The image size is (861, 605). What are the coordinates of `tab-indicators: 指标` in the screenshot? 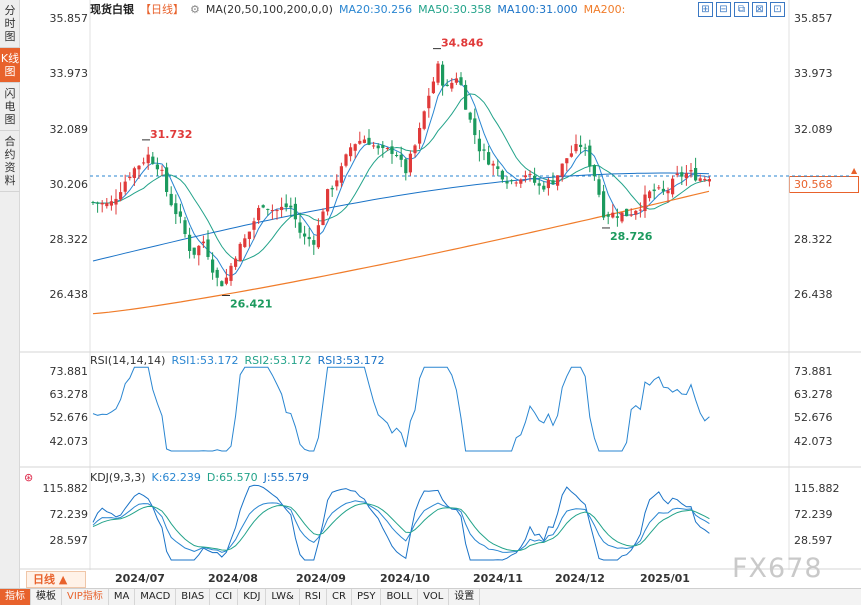 It's located at (15, 597).